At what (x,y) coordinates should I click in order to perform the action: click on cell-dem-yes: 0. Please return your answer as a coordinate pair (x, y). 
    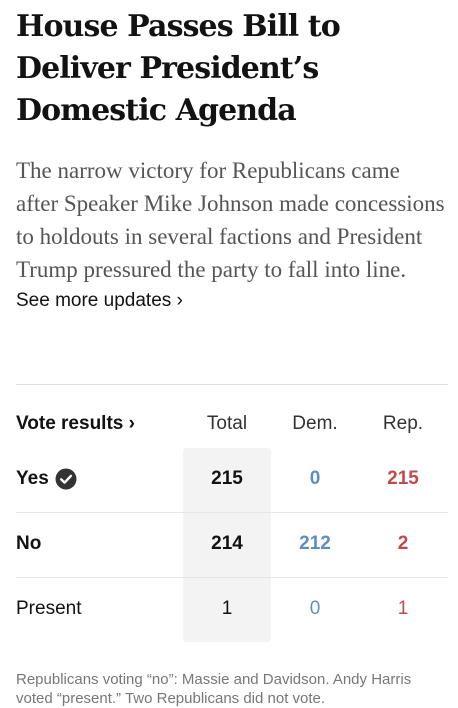
    Looking at the image, I should click on (315, 478).